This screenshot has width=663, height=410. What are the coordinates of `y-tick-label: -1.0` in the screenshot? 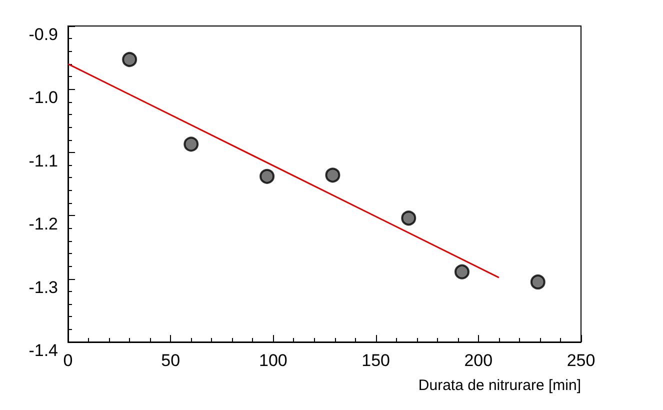 It's located at (43, 98).